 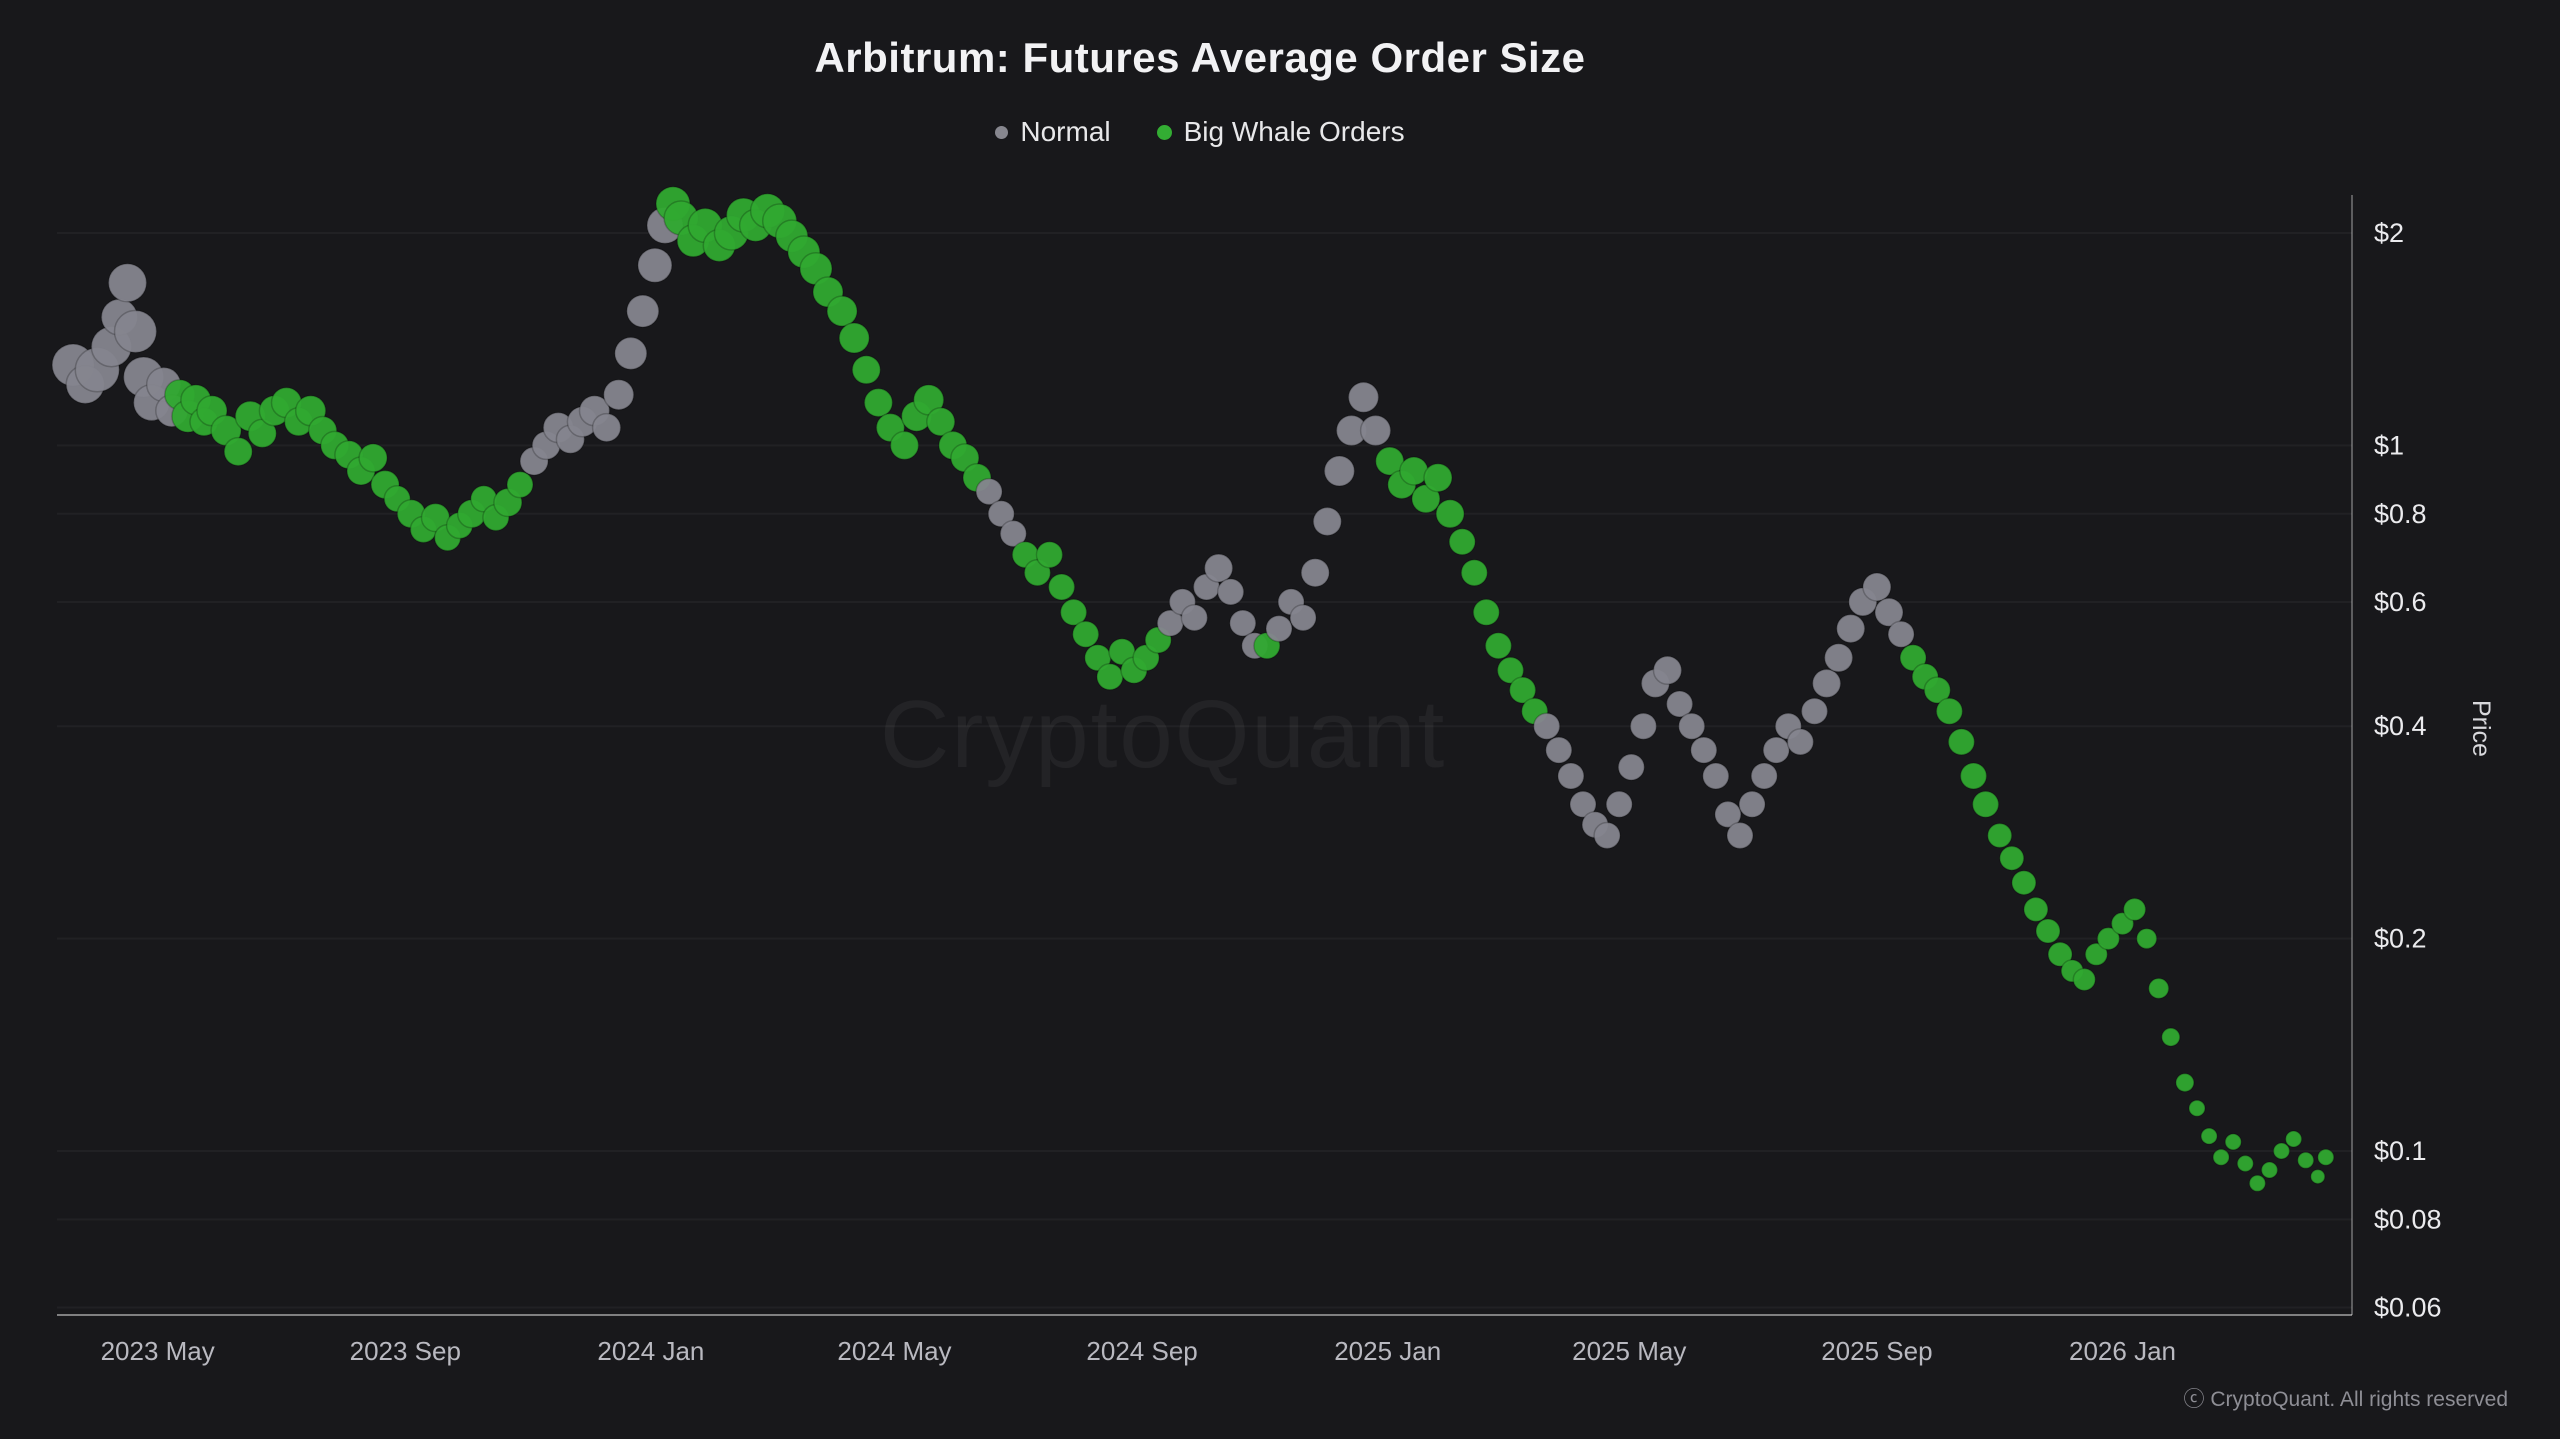 I want to click on x-tick-label: 2024 Sep, so click(x=1141, y=1351).